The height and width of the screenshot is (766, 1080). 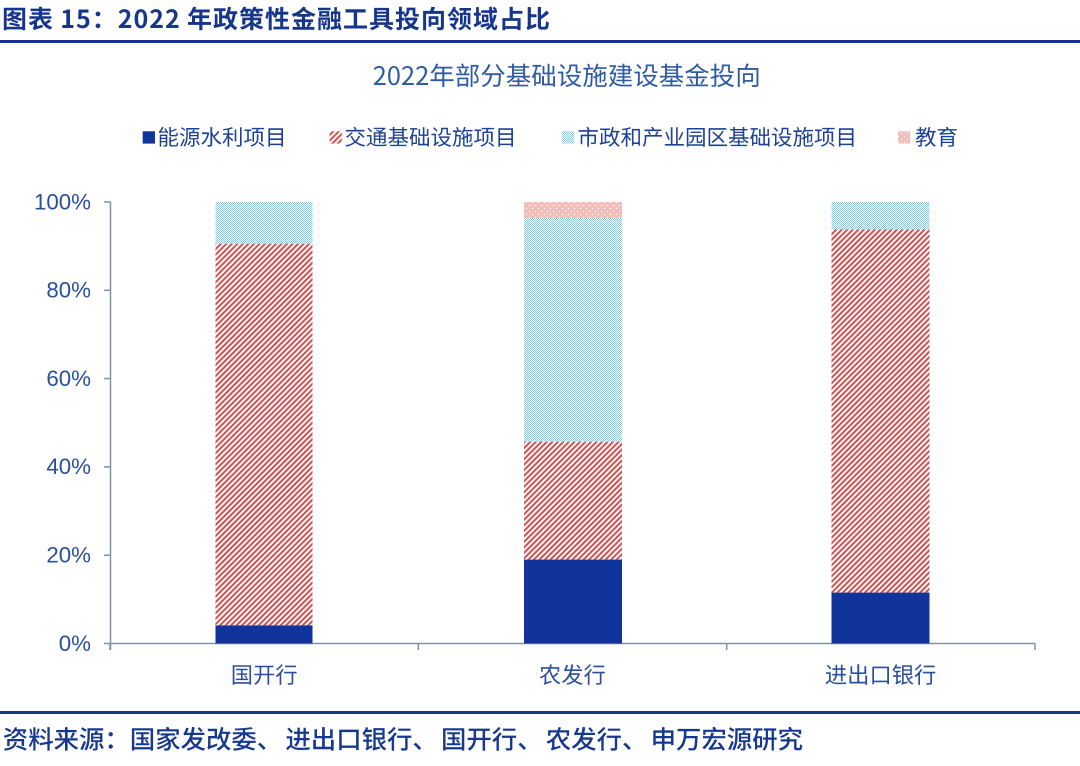 What do you see at coordinates (68, 378) in the screenshot?
I see `svg-text: 60%` at bounding box center [68, 378].